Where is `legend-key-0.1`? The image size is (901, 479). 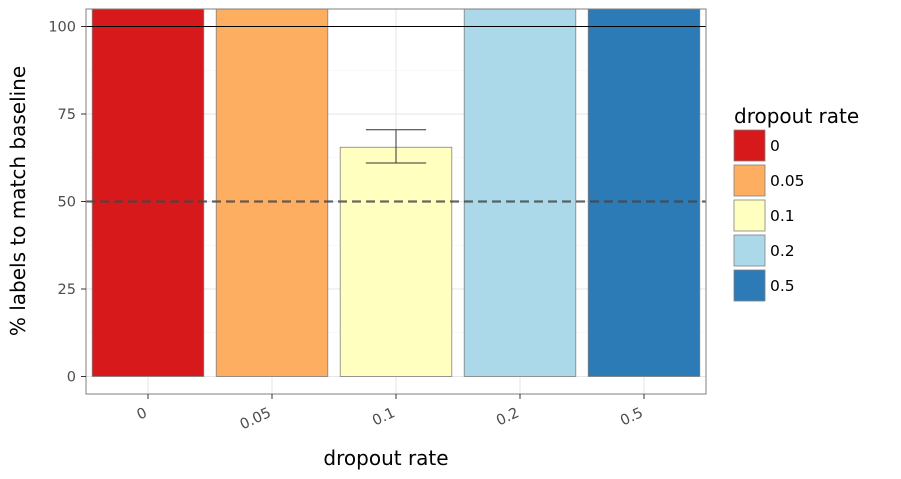 legend-key-0.1 is located at coordinates (749, 215).